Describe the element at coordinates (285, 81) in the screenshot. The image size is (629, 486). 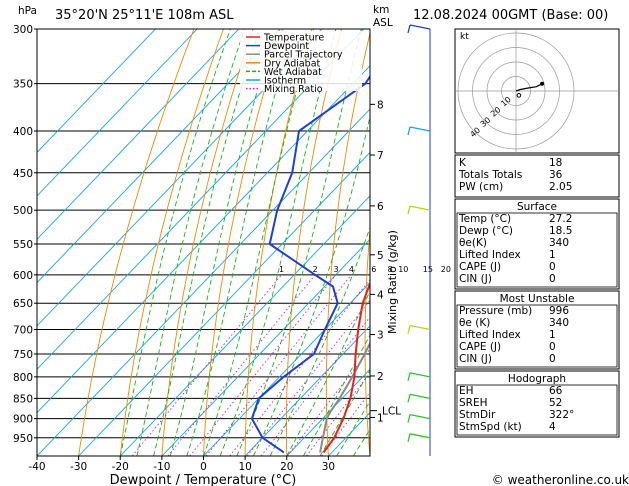
I see `legend-entry: Isotherm` at that location.